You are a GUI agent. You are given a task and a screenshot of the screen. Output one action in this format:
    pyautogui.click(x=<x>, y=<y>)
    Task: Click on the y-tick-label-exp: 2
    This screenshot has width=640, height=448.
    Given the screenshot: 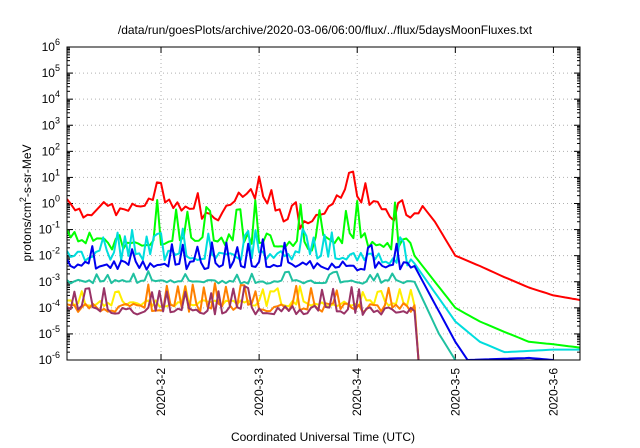 What is the action you would take?
    pyautogui.click(x=57, y=146)
    